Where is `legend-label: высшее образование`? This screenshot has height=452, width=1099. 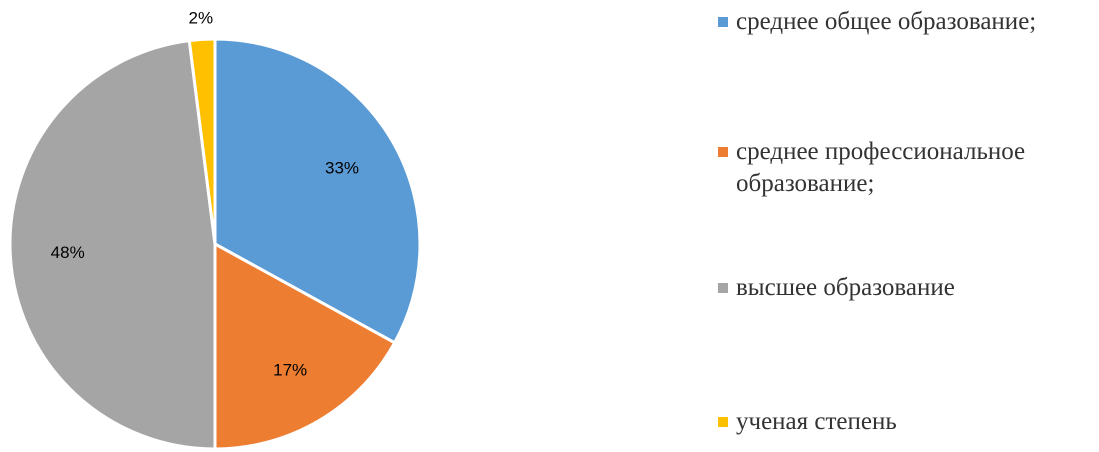 legend-label: высшее образование is located at coordinates (845, 287).